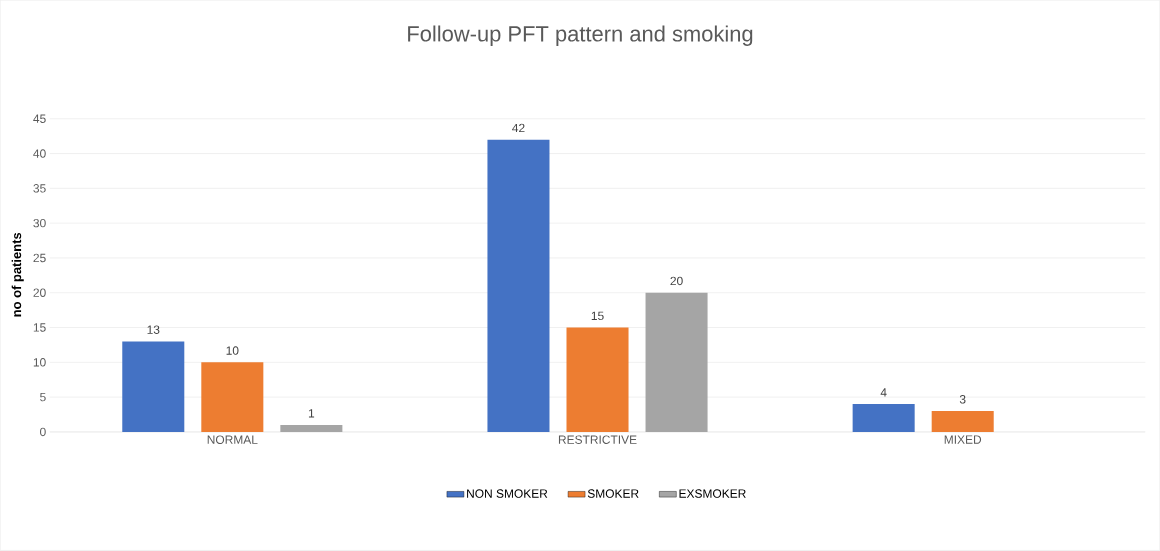  I want to click on data-label: 3, so click(962, 399).